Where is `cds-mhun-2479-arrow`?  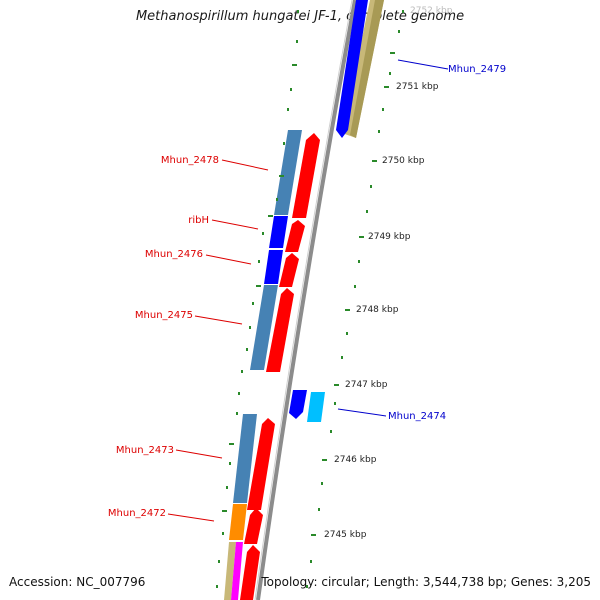 cds-mhun-2479-arrow is located at coordinates (352, 69).